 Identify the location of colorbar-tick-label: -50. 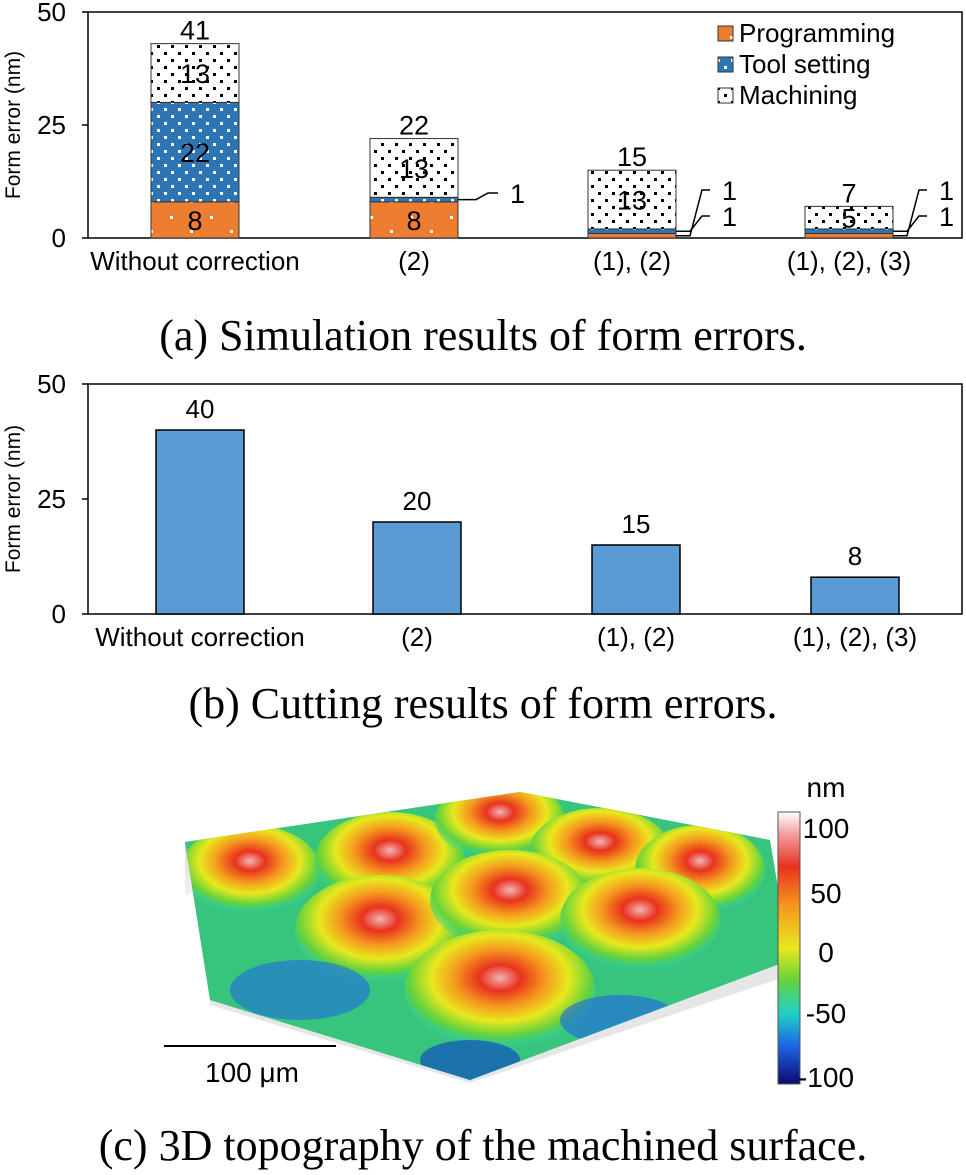
(826, 1013).